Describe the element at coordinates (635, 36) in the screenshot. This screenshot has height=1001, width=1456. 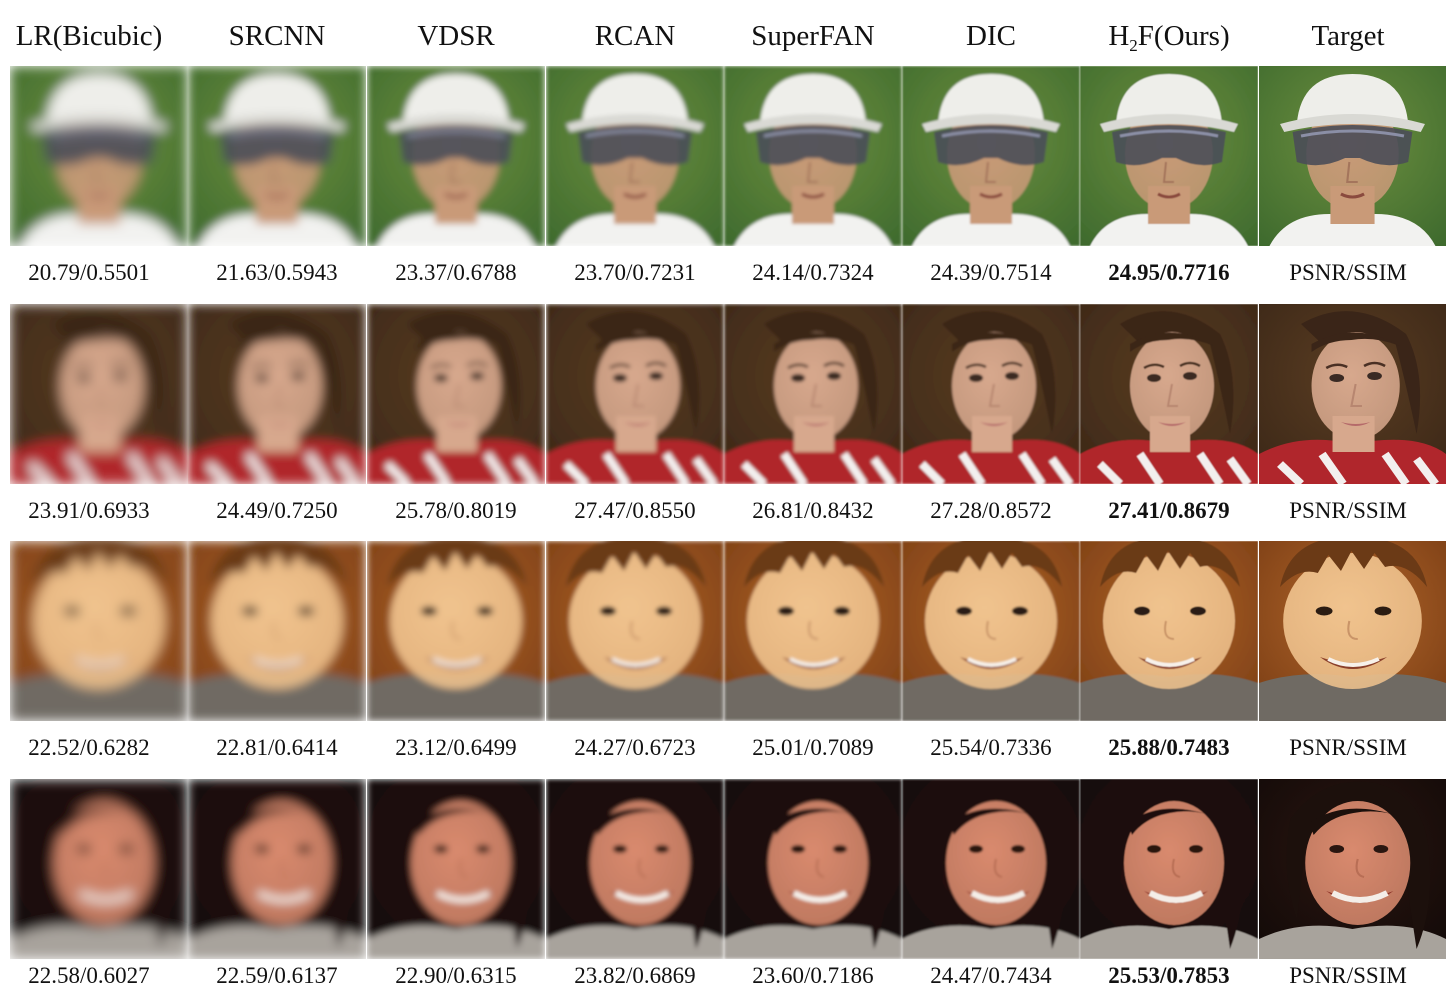
I see `column-header-rcan: RCAN` at that location.